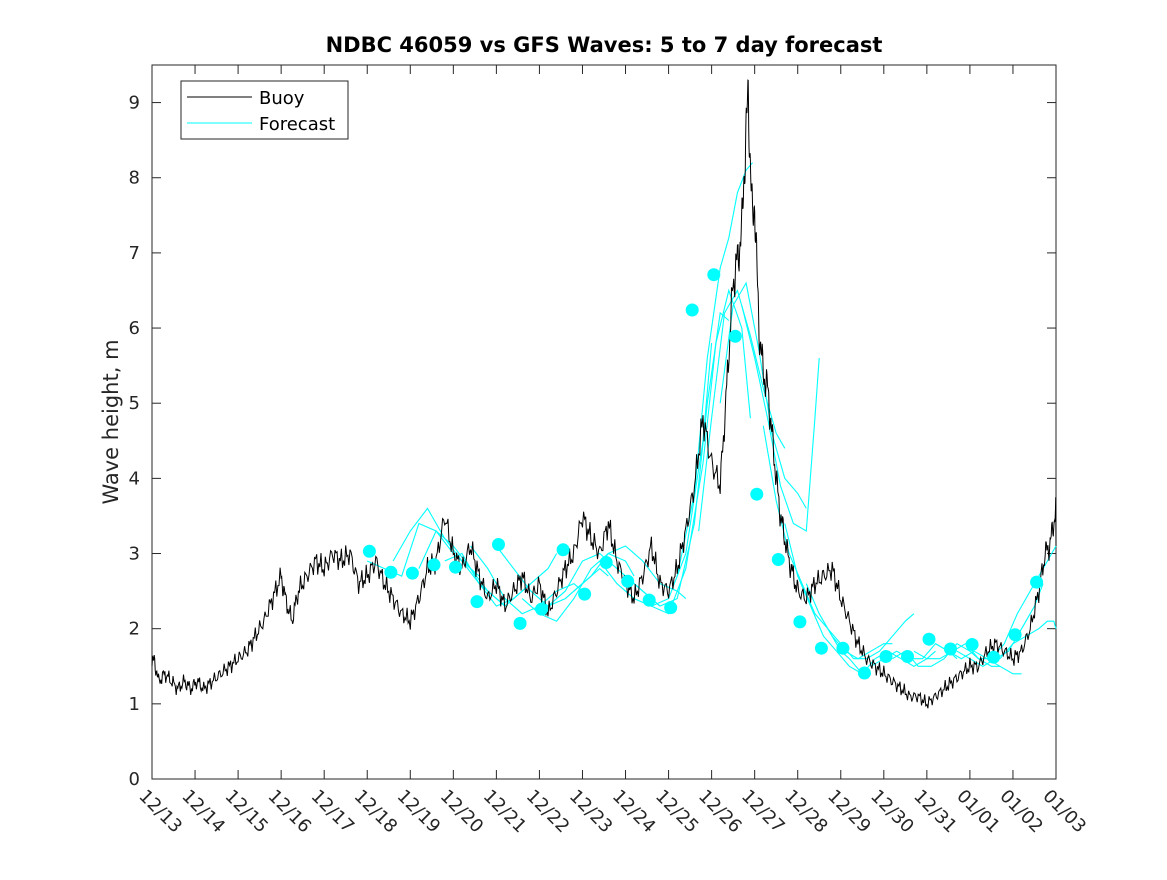  What do you see at coordinates (134, 328) in the screenshot?
I see `y-tick-label: 6` at bounding box center [134, 328].